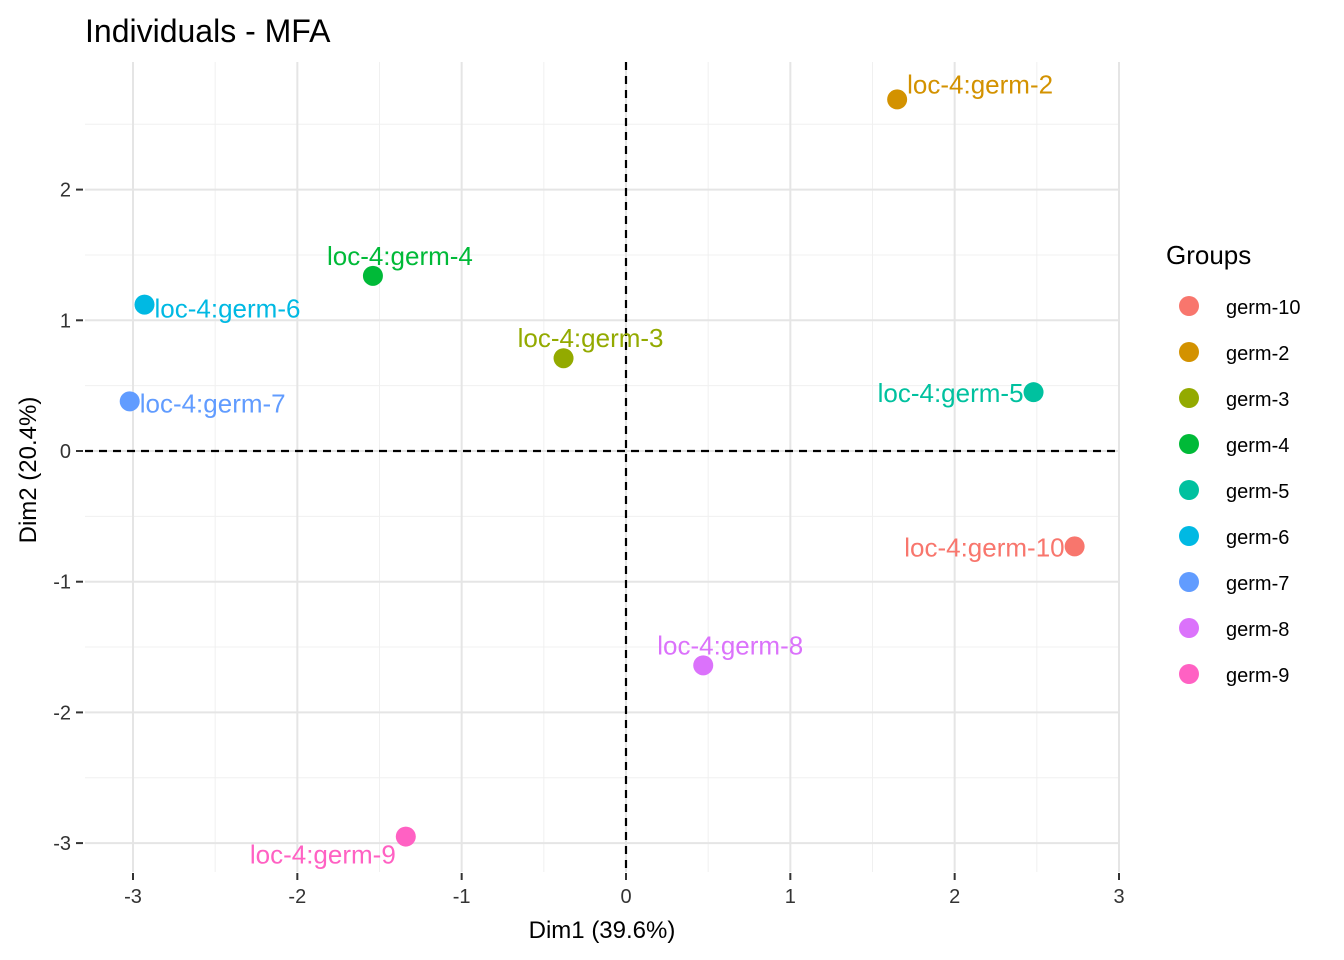 The width and height of the screenshot is (1344, 960). What do you see at coordinates (62, 583) in the screenshot?
I see `y-tick-label: -1` at bounding box center [62, 583].